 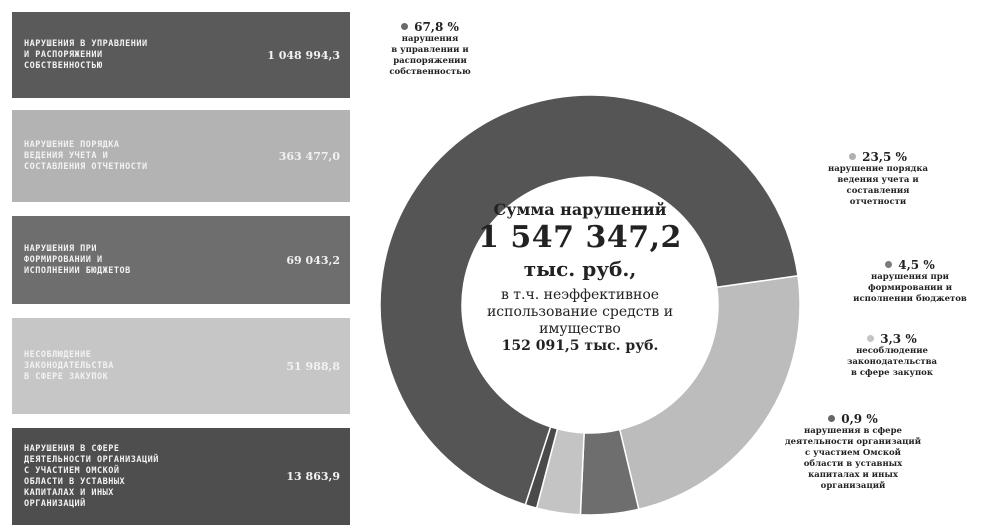 I want to click on annotation-percent: 23,5 %, so click(x=884, y=157).